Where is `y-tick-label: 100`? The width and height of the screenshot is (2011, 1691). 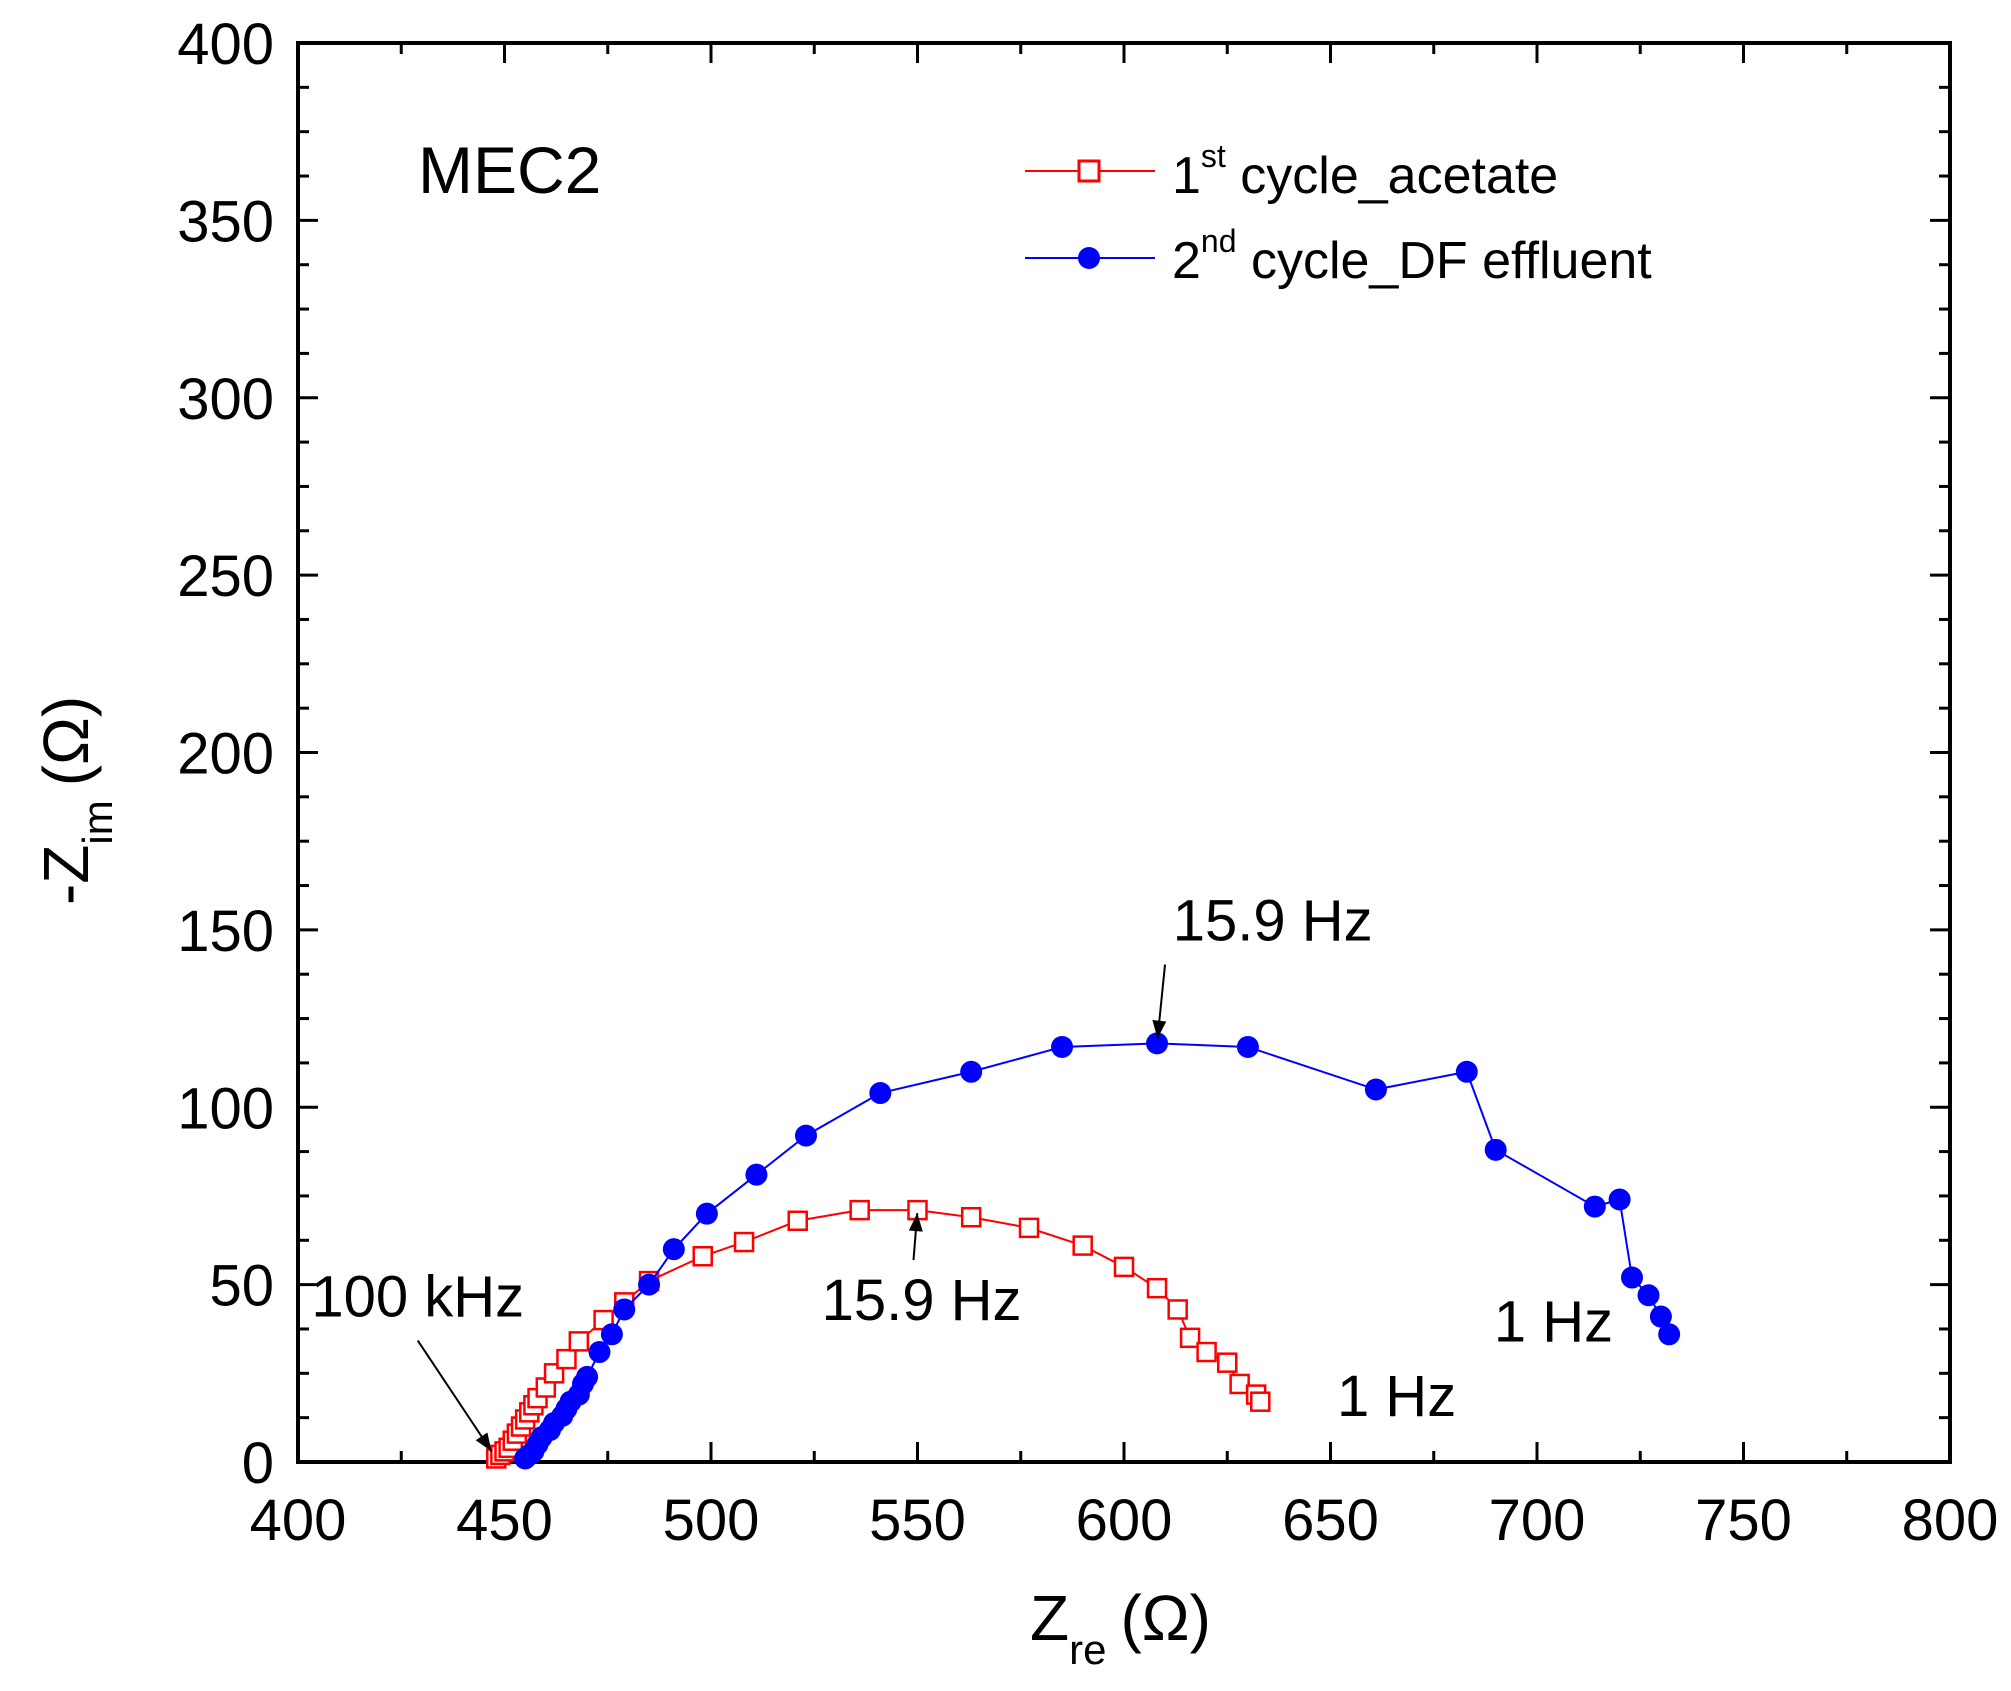
y-tick-label: 100 is located at coordinates (225, 1108).